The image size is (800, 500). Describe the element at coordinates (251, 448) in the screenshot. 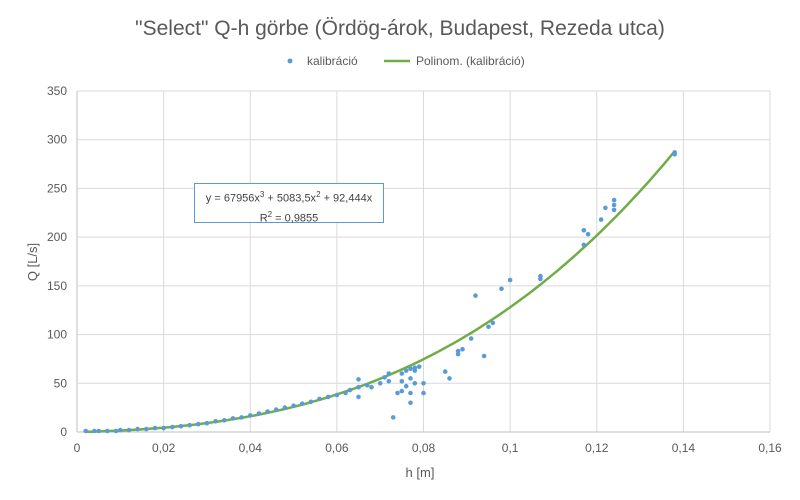

I see `x-tick-label: 0,04` at that location.